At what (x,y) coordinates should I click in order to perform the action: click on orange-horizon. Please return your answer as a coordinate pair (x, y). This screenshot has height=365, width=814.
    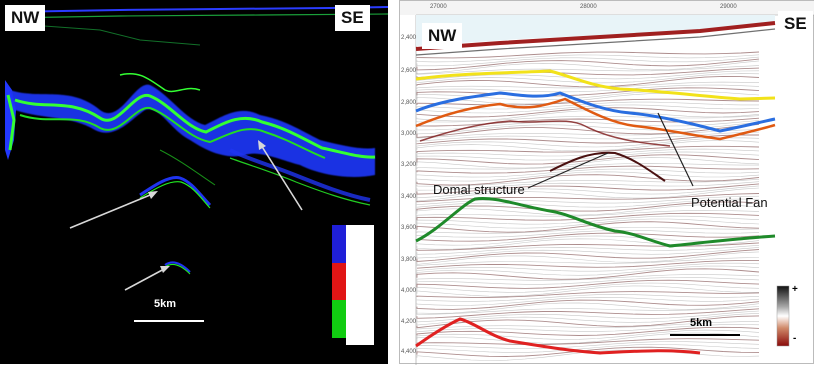
    Looking at the image, I should click on (595, 119).